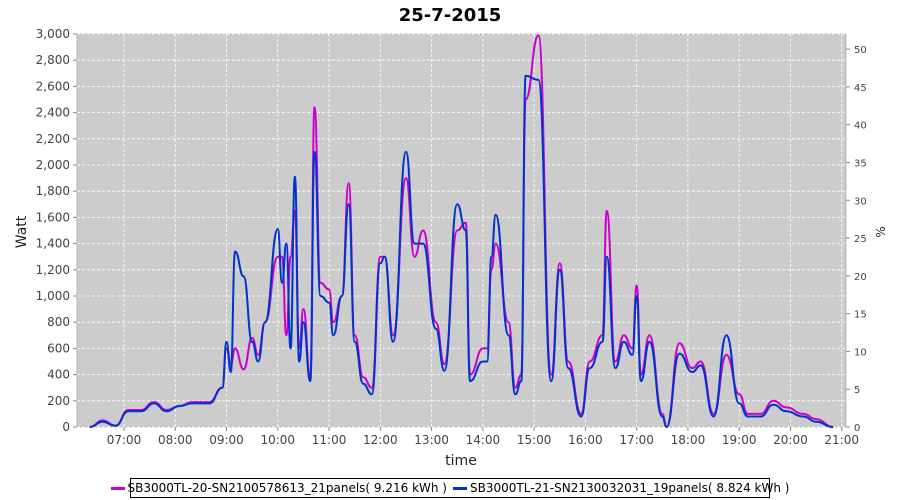  I want to click on x-tick-label: 18:00, so click(688, 440).